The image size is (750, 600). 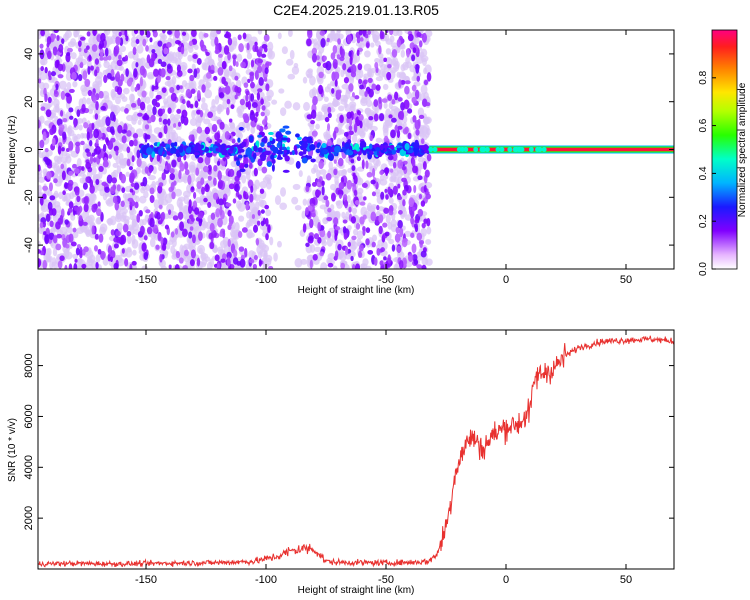 I want to click on snr-x-tick-label: 50, so click(x=626, y=580).